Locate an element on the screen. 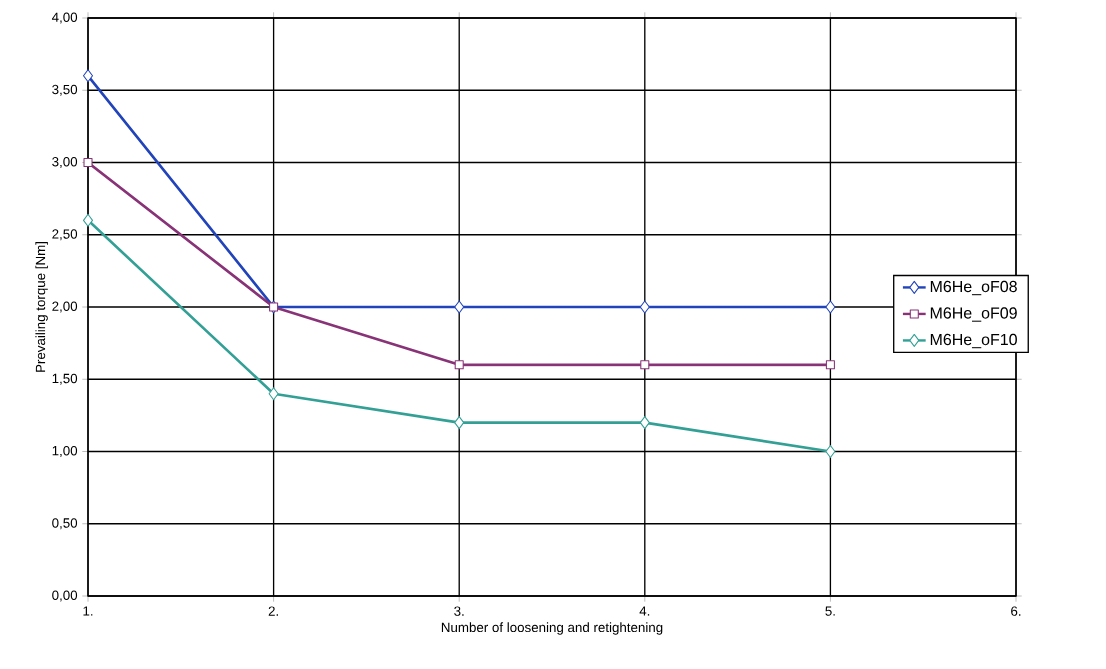  legend-label: M6He_oF10 is located at coordinates (973, 341).